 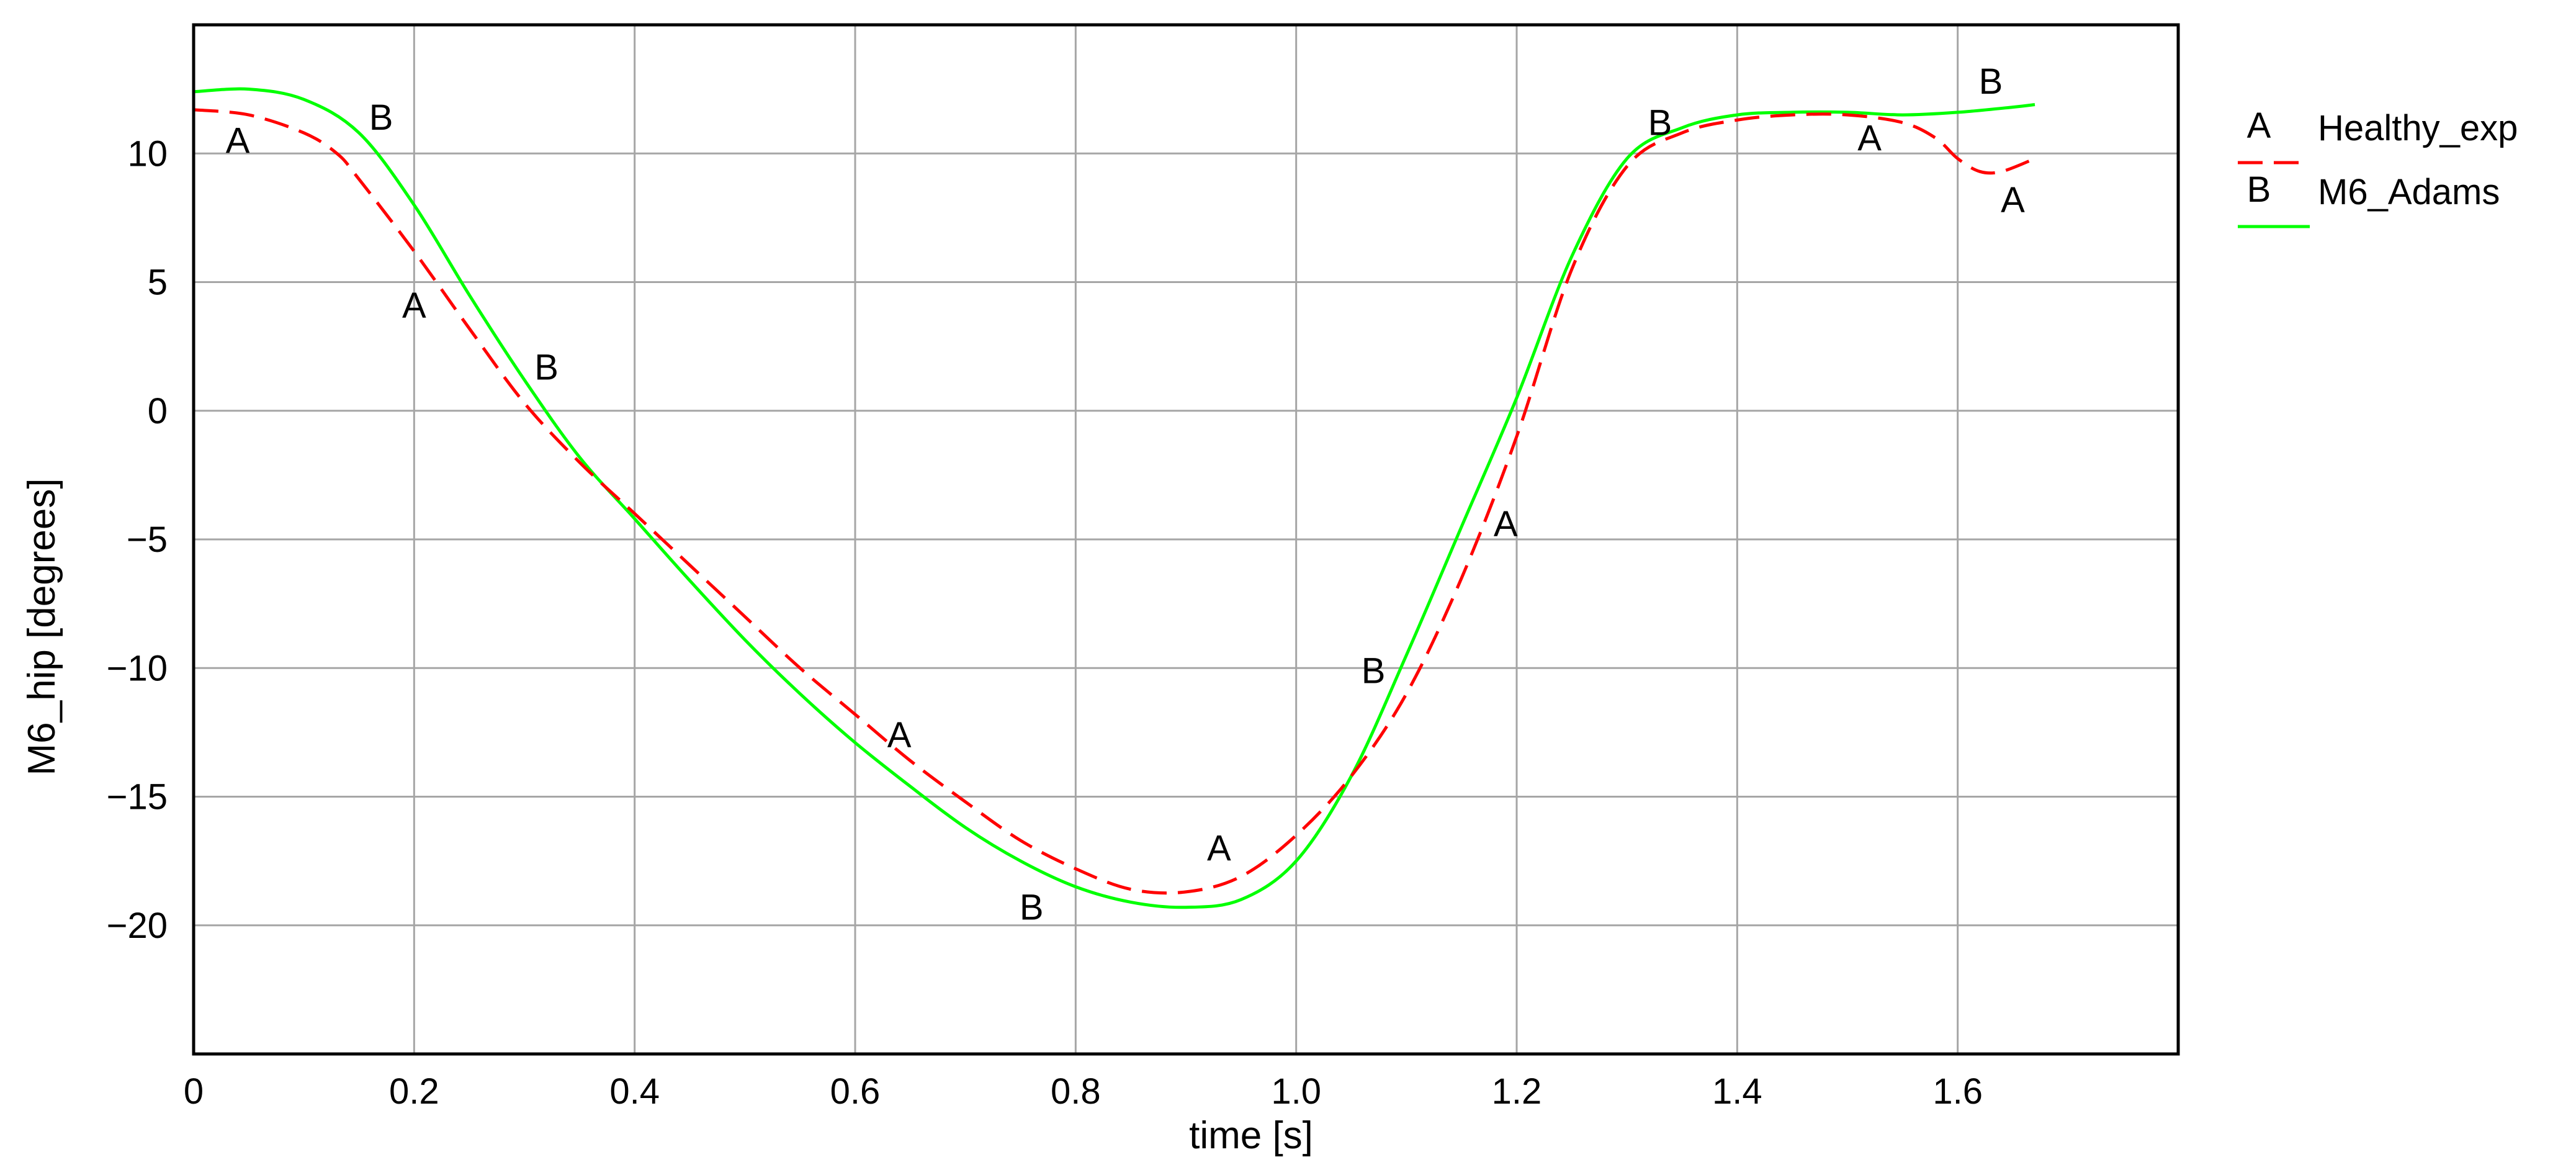 What do you see at coordinates (194, 1091) in the screenshot?
I see `x-tick-label: 0` at bounding box center [194, 1091].